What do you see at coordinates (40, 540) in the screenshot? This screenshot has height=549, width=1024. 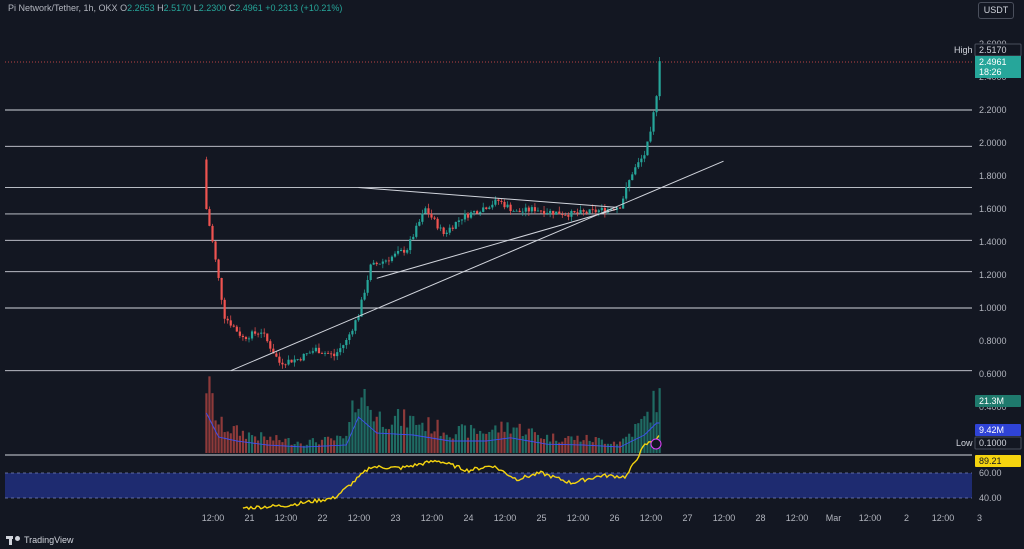 I see `tradingview-logo: TradingView` at bounding box center [40, 540].